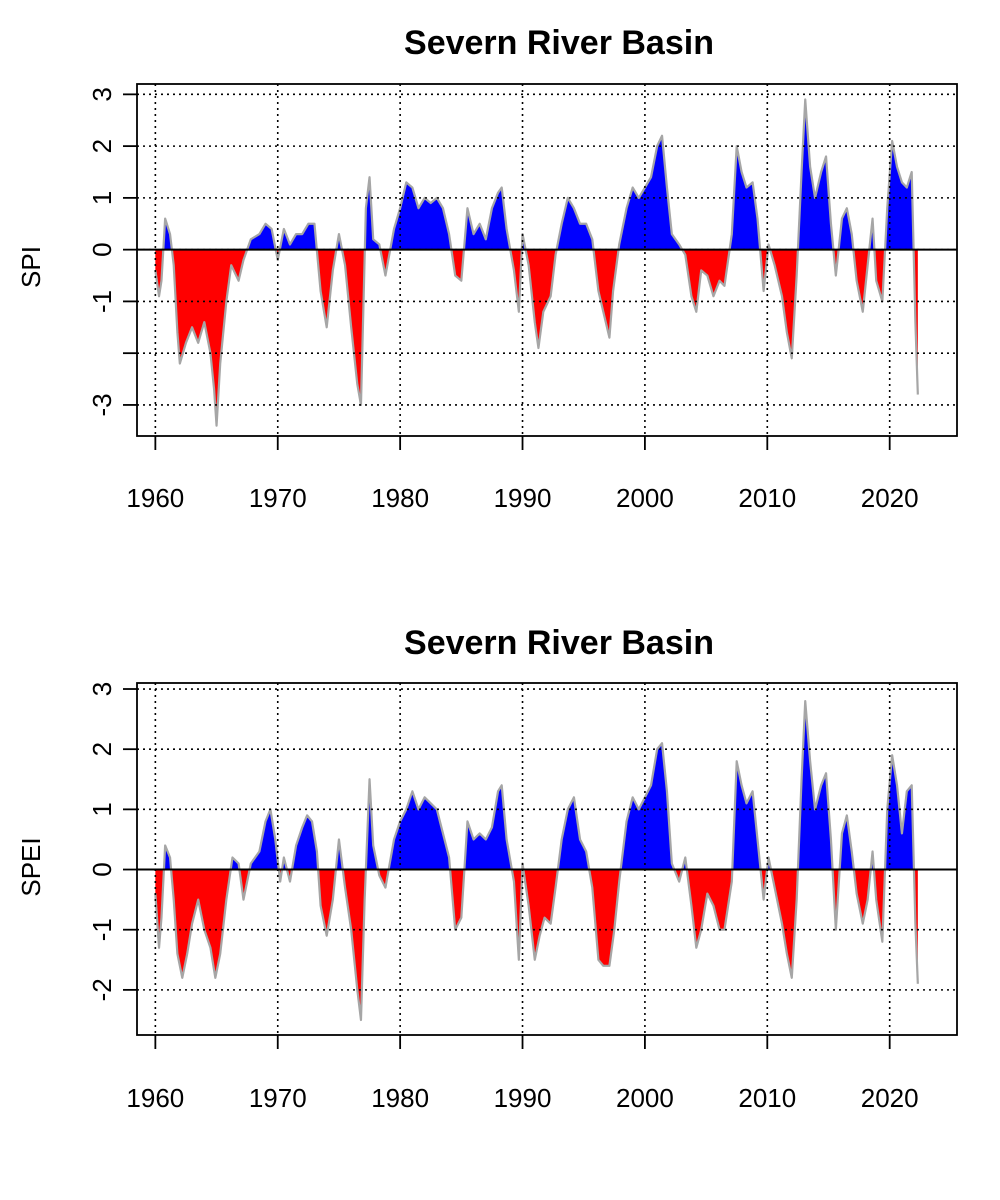 Image resolution: width=1000 pixels, height=1200 pixels. Describe the element at coordinates (102, 929) in the screenshot. I see `spei-y-tick-label: -1` at that location.